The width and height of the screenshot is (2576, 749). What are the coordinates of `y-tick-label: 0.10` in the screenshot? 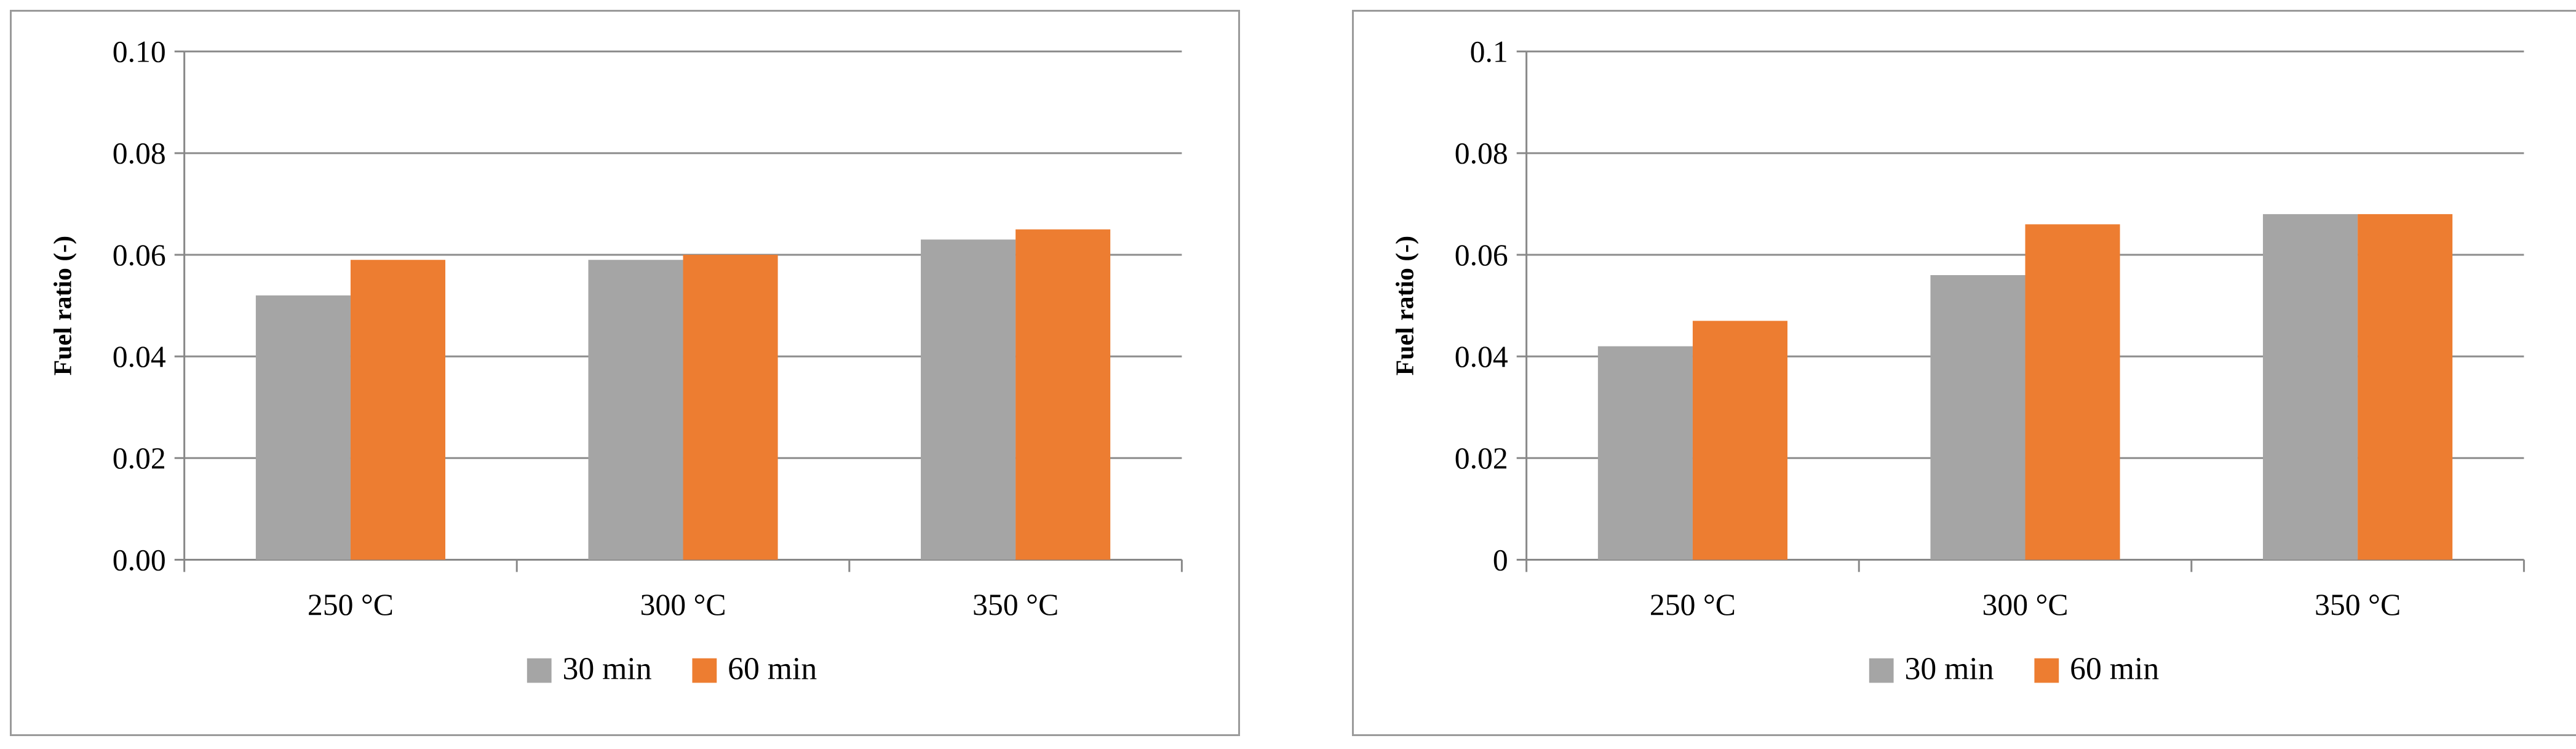 It's located at (139, 52).